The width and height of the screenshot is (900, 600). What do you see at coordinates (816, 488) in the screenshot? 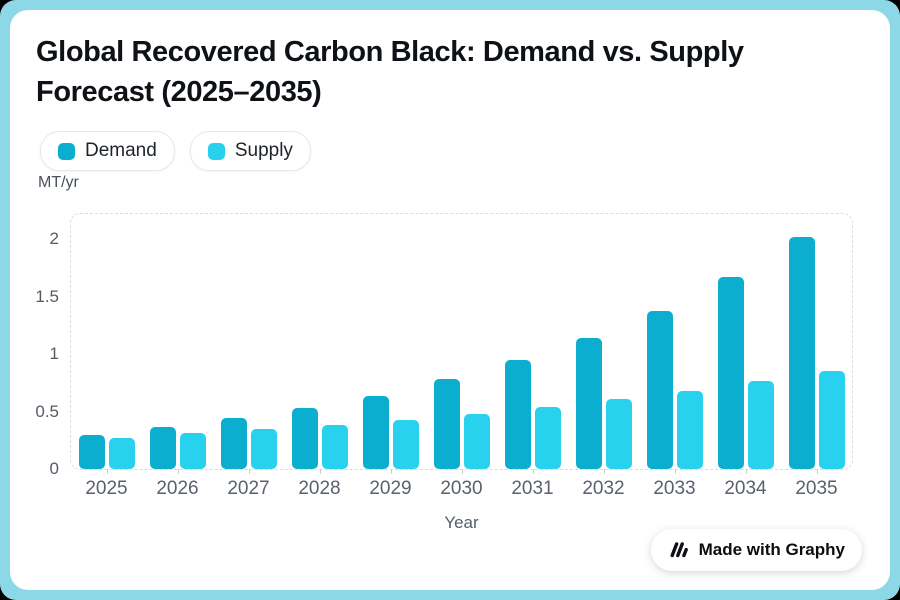
I see `x-axis-tick-label: 2035` at bounding box center [816, 488].